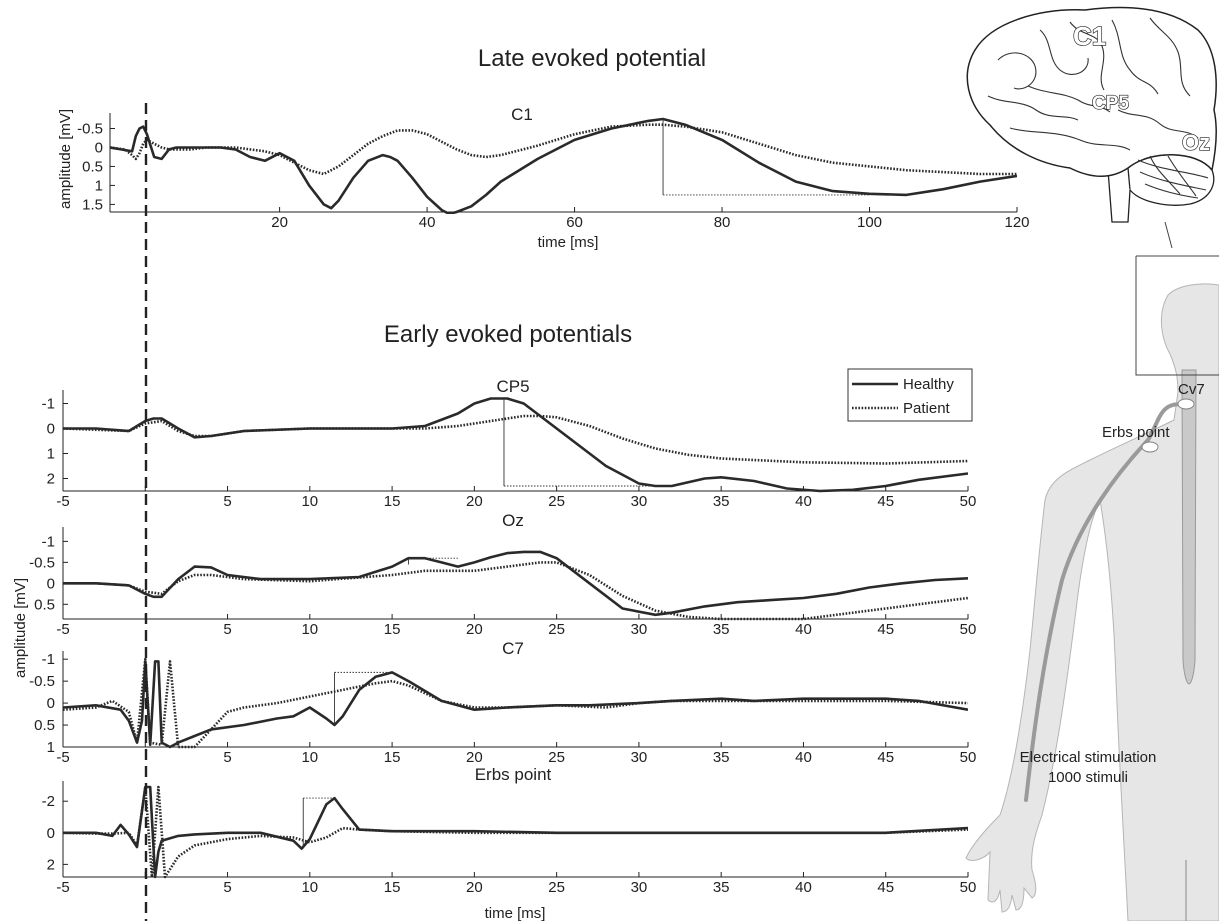 The height and width of the screenshot is (921, 1219). What do you see at coordinates (227, 757) in the screenshot?
I see `c7-x-tick-label: 5` at bounding box center [227, 757].